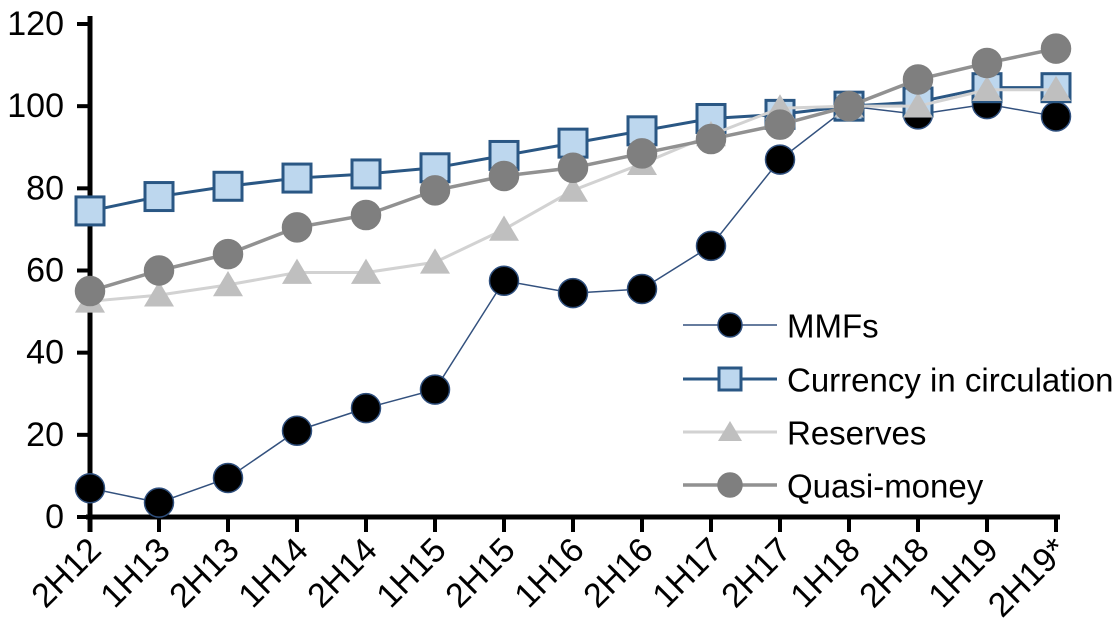  Describe the element at coordinates (35, 106) in the screenshot. I see `y-tick-label: 100` at that location.